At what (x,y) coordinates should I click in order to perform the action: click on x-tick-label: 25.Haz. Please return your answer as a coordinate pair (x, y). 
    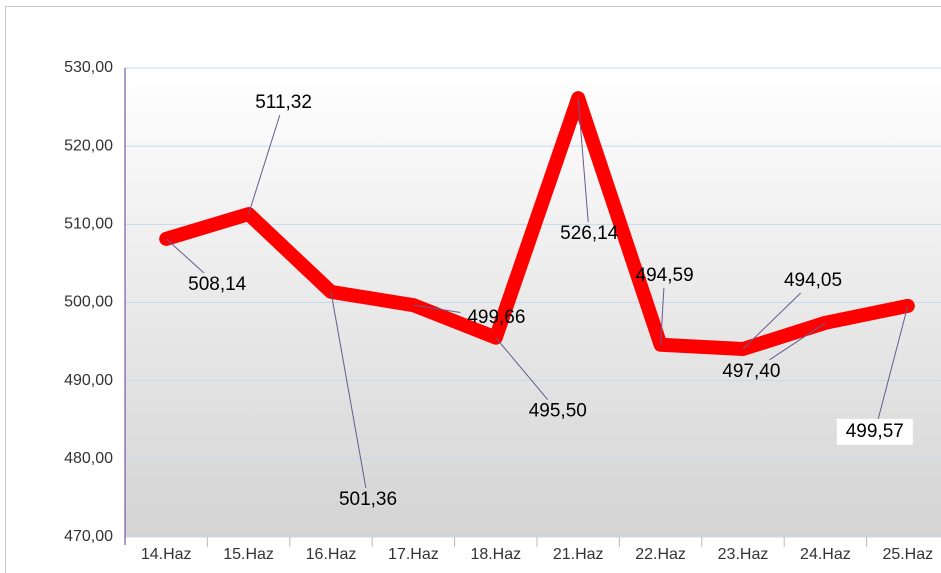
    Looking at the image, I should click on (907, 554).